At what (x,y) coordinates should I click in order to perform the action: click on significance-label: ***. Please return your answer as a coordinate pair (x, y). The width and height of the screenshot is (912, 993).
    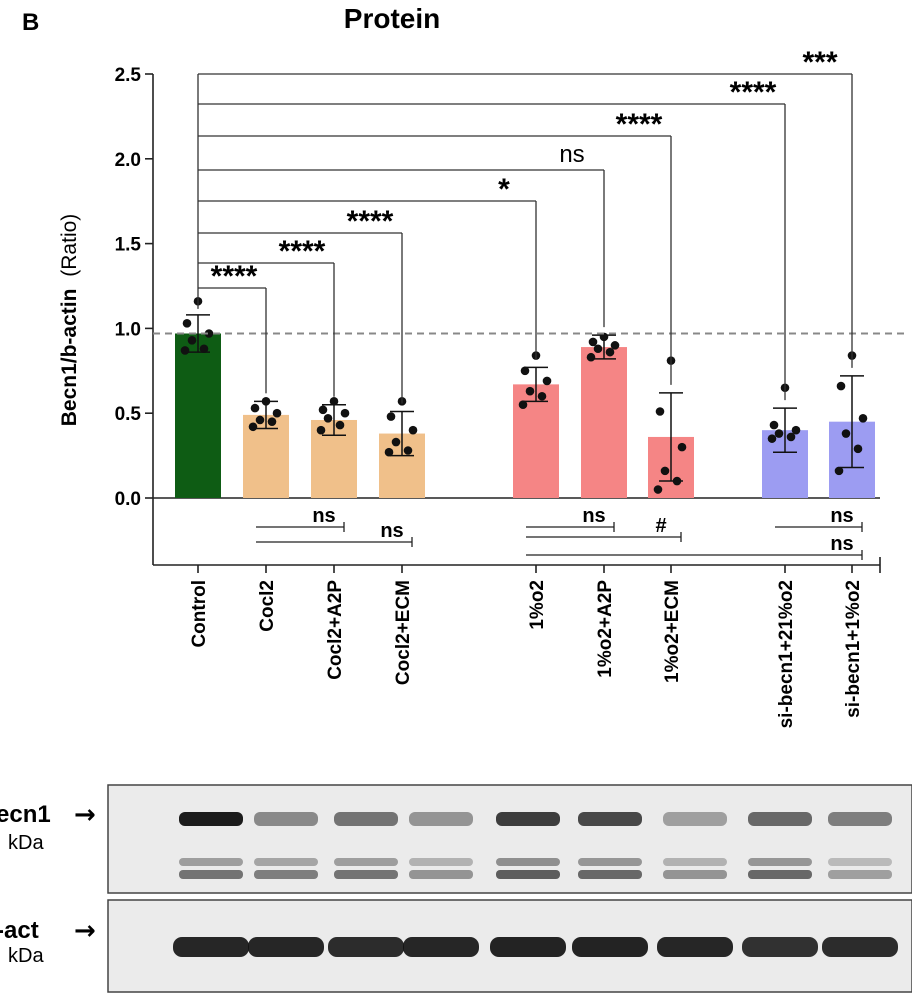
    Looking at the image, I should click on (819, 62).